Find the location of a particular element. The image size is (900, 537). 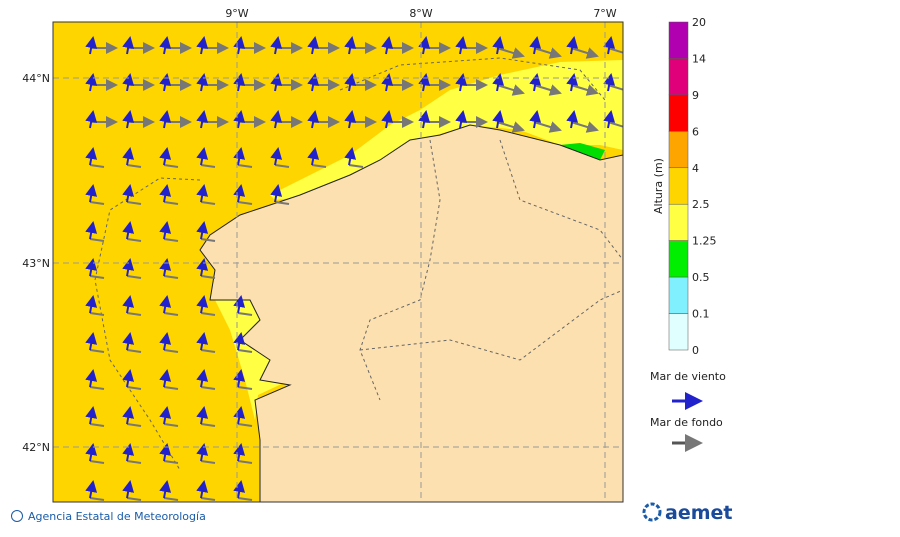

lat-label: 43°N is located at coordinates (36, 263).